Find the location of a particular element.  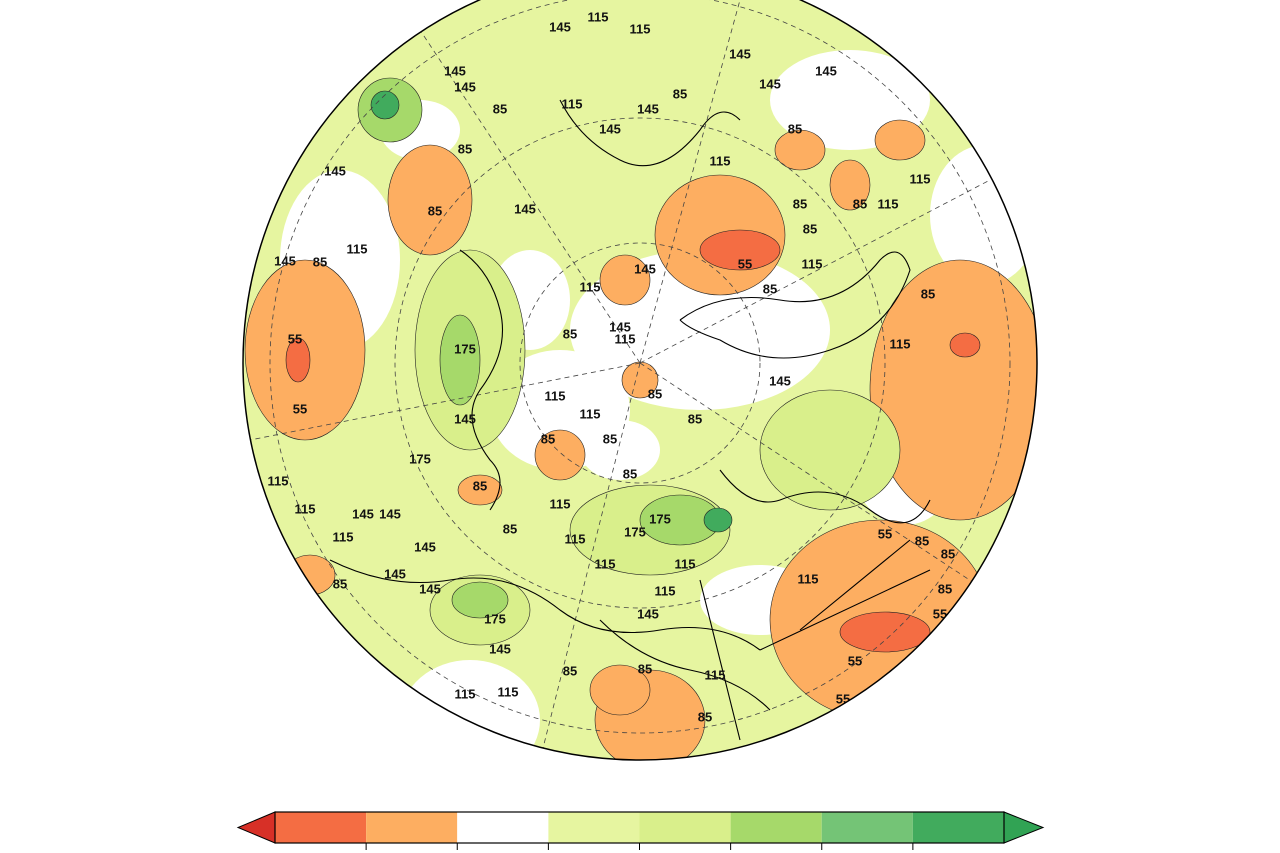

colorbar-frame is located at coordinates (639, 827).